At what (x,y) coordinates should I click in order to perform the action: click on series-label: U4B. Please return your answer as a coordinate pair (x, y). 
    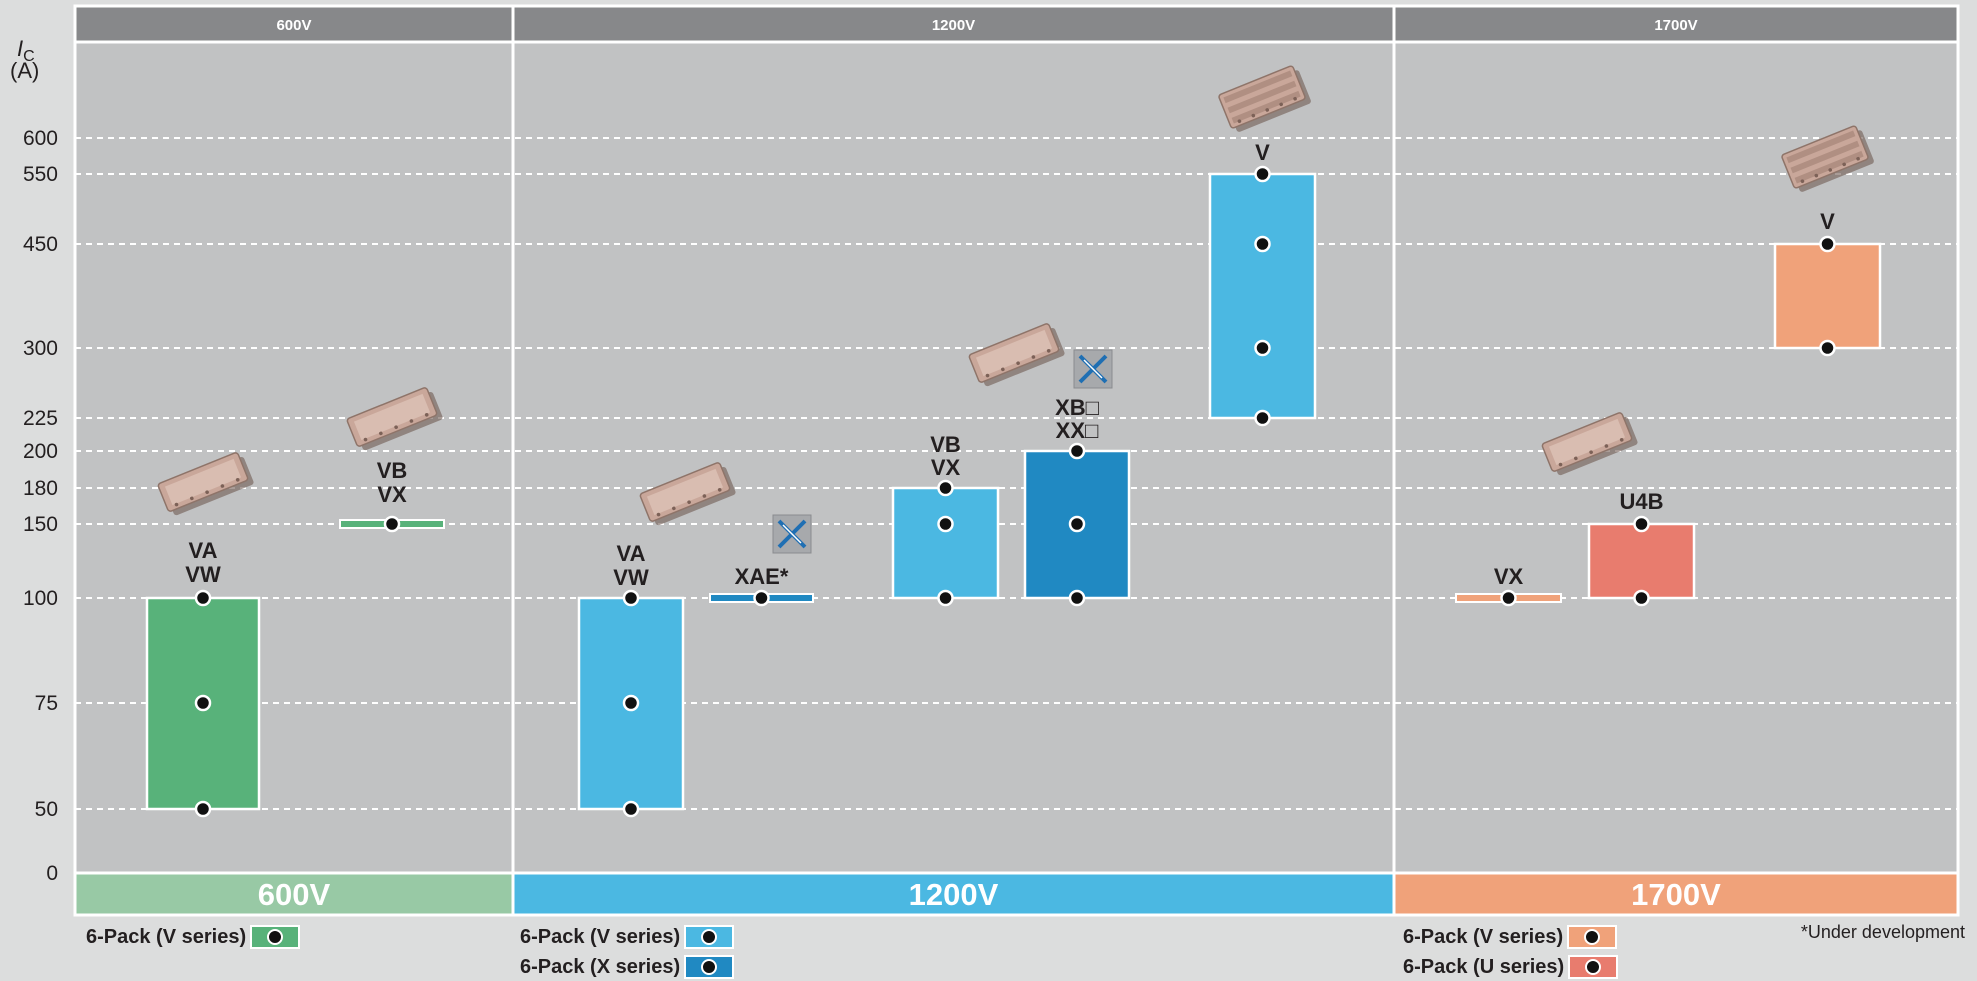
    Looking at the image, I should click on (1641, 501).